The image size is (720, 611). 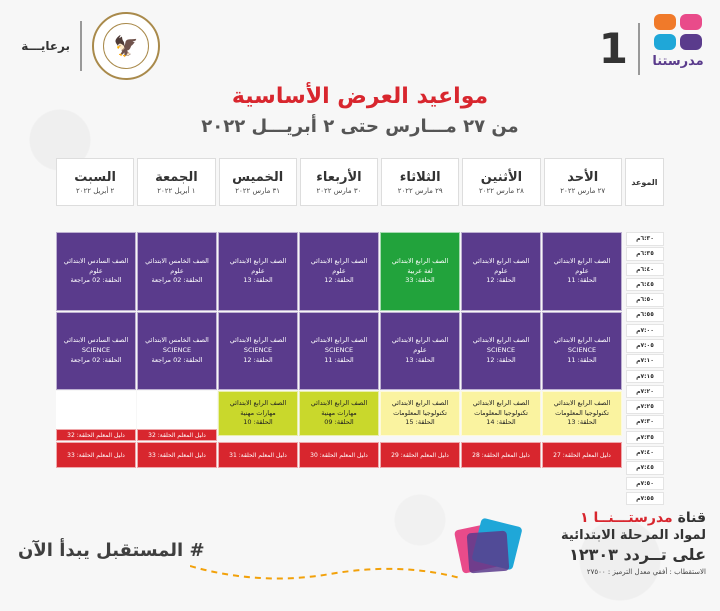 I want to click on time-slot: ٧:٠٥م, so click(x=645, y=345).